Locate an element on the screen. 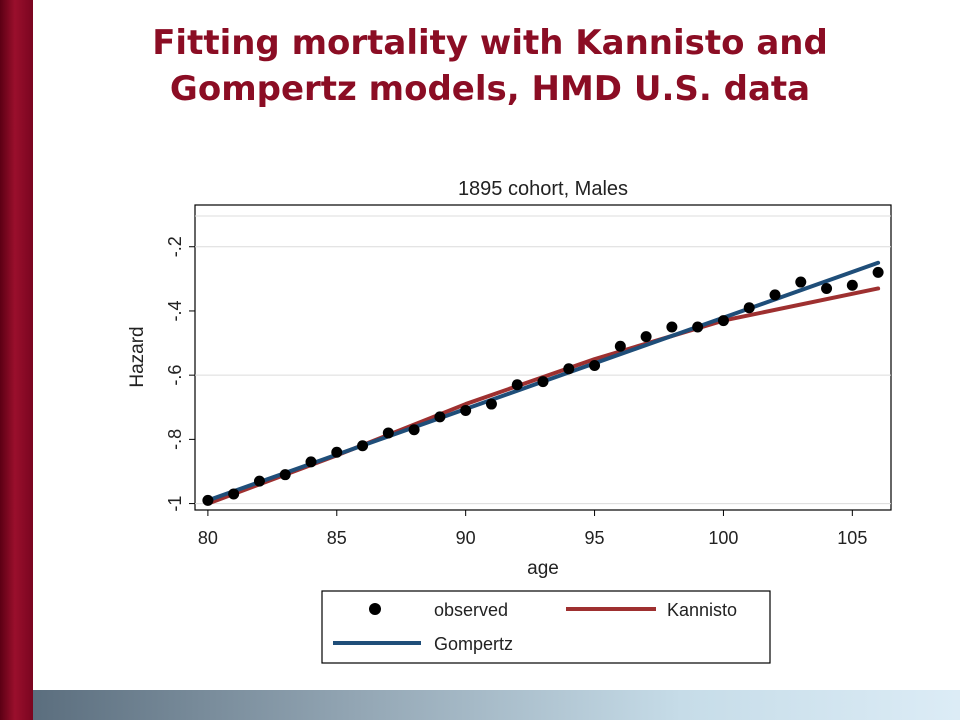 The height and width of the screenshot is (720, 960). x-tick-label: 95 is located at coordinates (595, 538).